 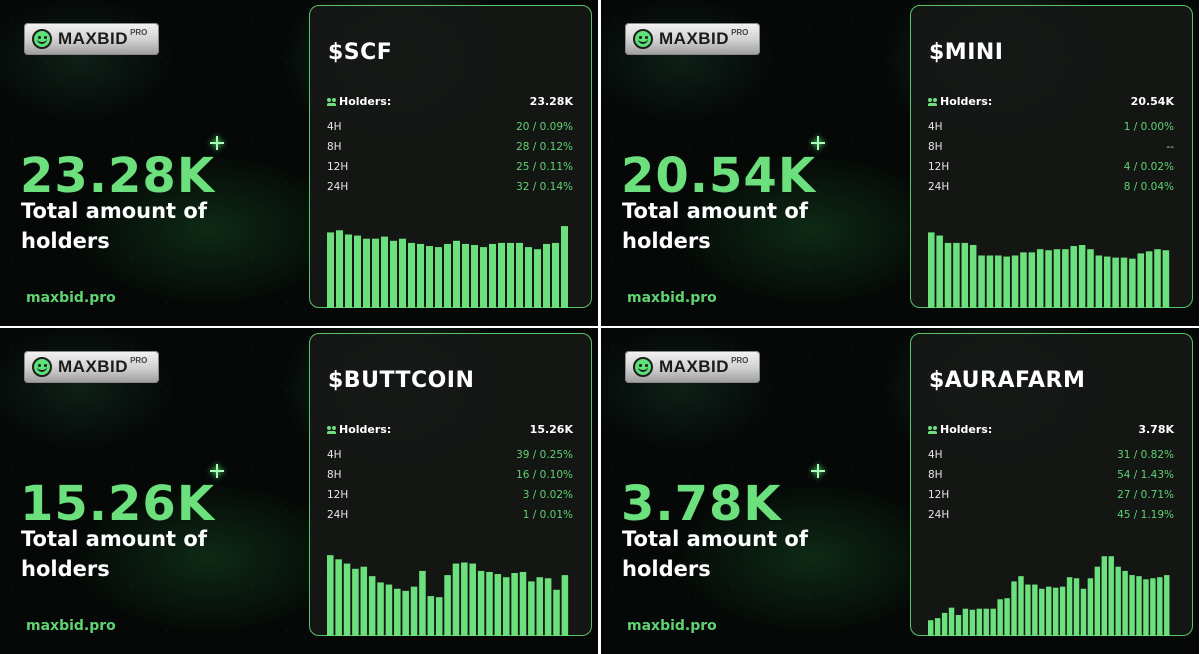 I want to click on period-row-4h: 4H 39 / 0.25%, so click(x=450, y=456).